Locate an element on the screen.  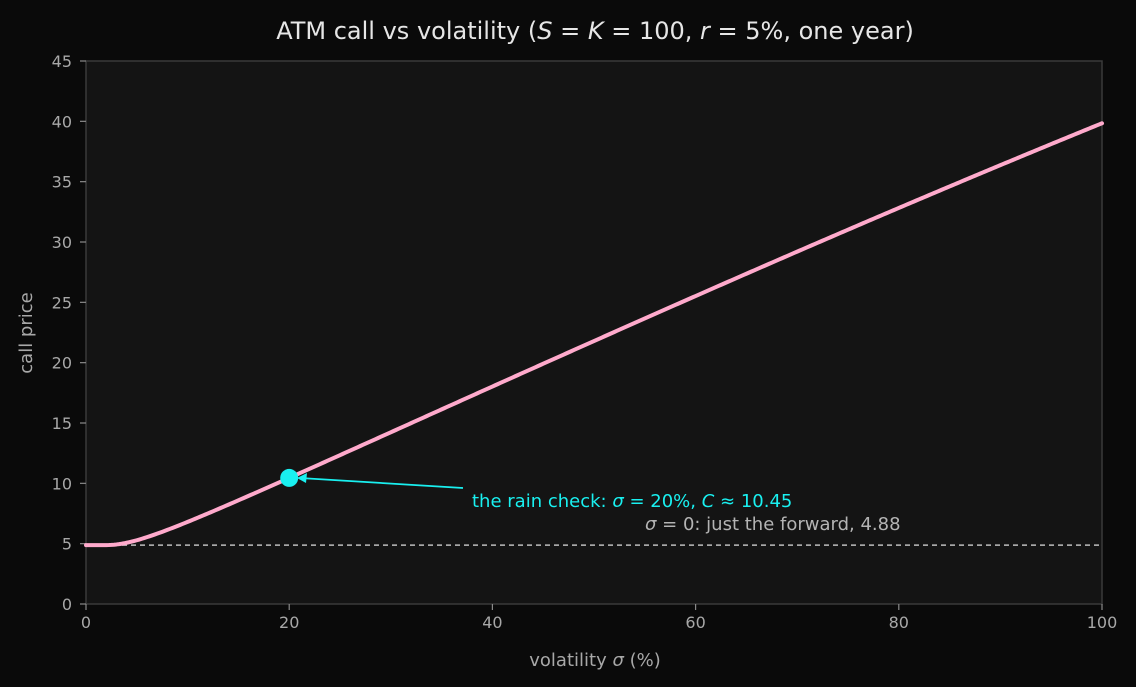
x-tick-label: 0 is located at coordinates (86, 622).